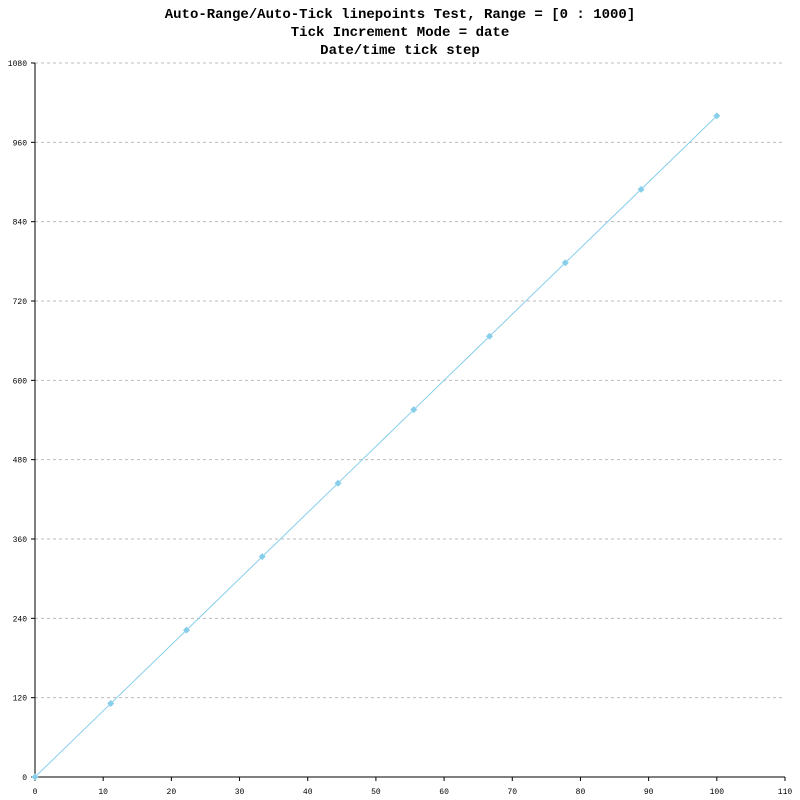  Describe the element at coordinates (308, 792) in the screenshot. I see `x-tick-label: 40` at that location.